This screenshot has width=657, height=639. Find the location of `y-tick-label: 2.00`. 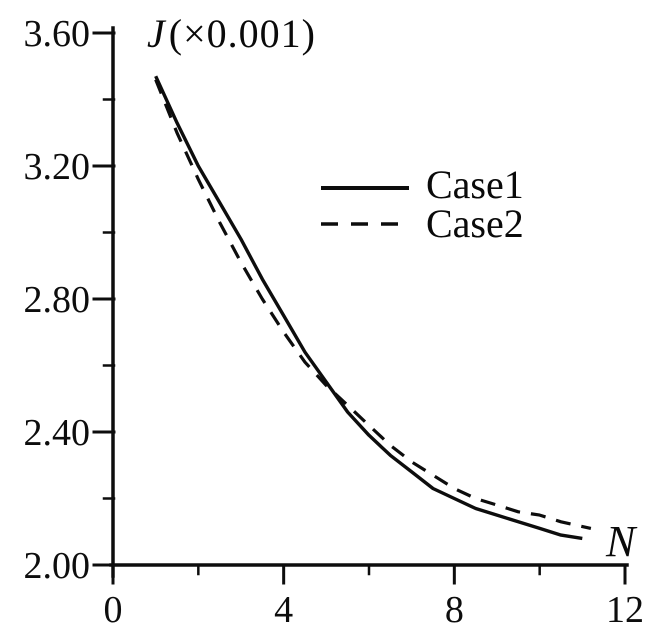

y-tick-label: 2.00 is located at coordinates (57, 566).